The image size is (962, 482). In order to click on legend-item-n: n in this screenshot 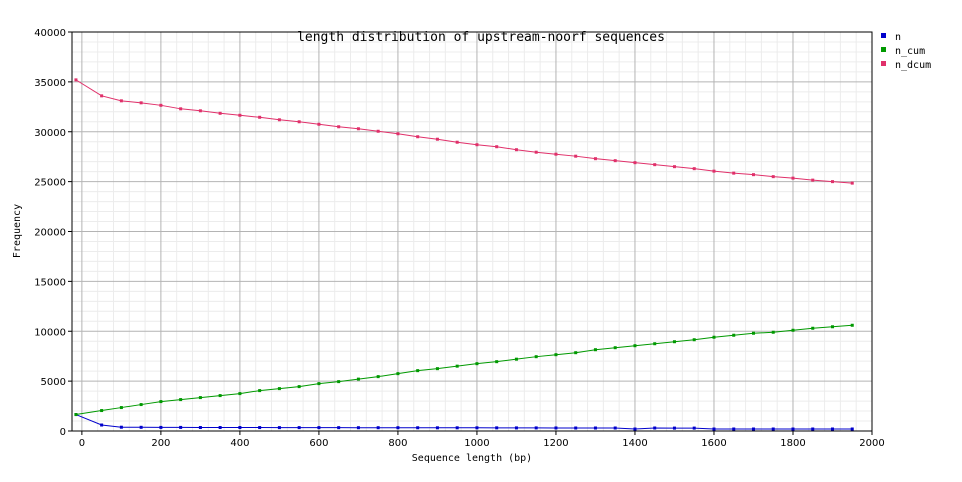, I will do `click(891, 37)`.